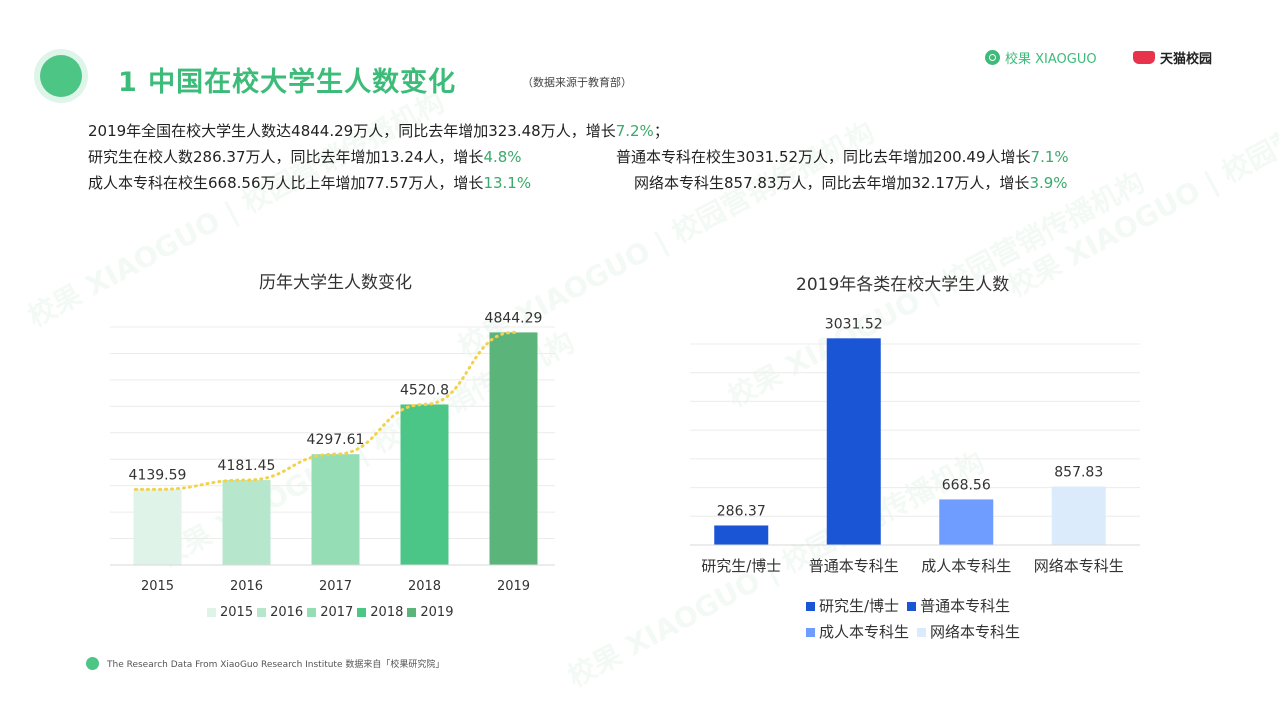 This screenshot has width=1279, height=719. I want to click on chart-1-title: 历年大学生人数变化, so click(335, 283).